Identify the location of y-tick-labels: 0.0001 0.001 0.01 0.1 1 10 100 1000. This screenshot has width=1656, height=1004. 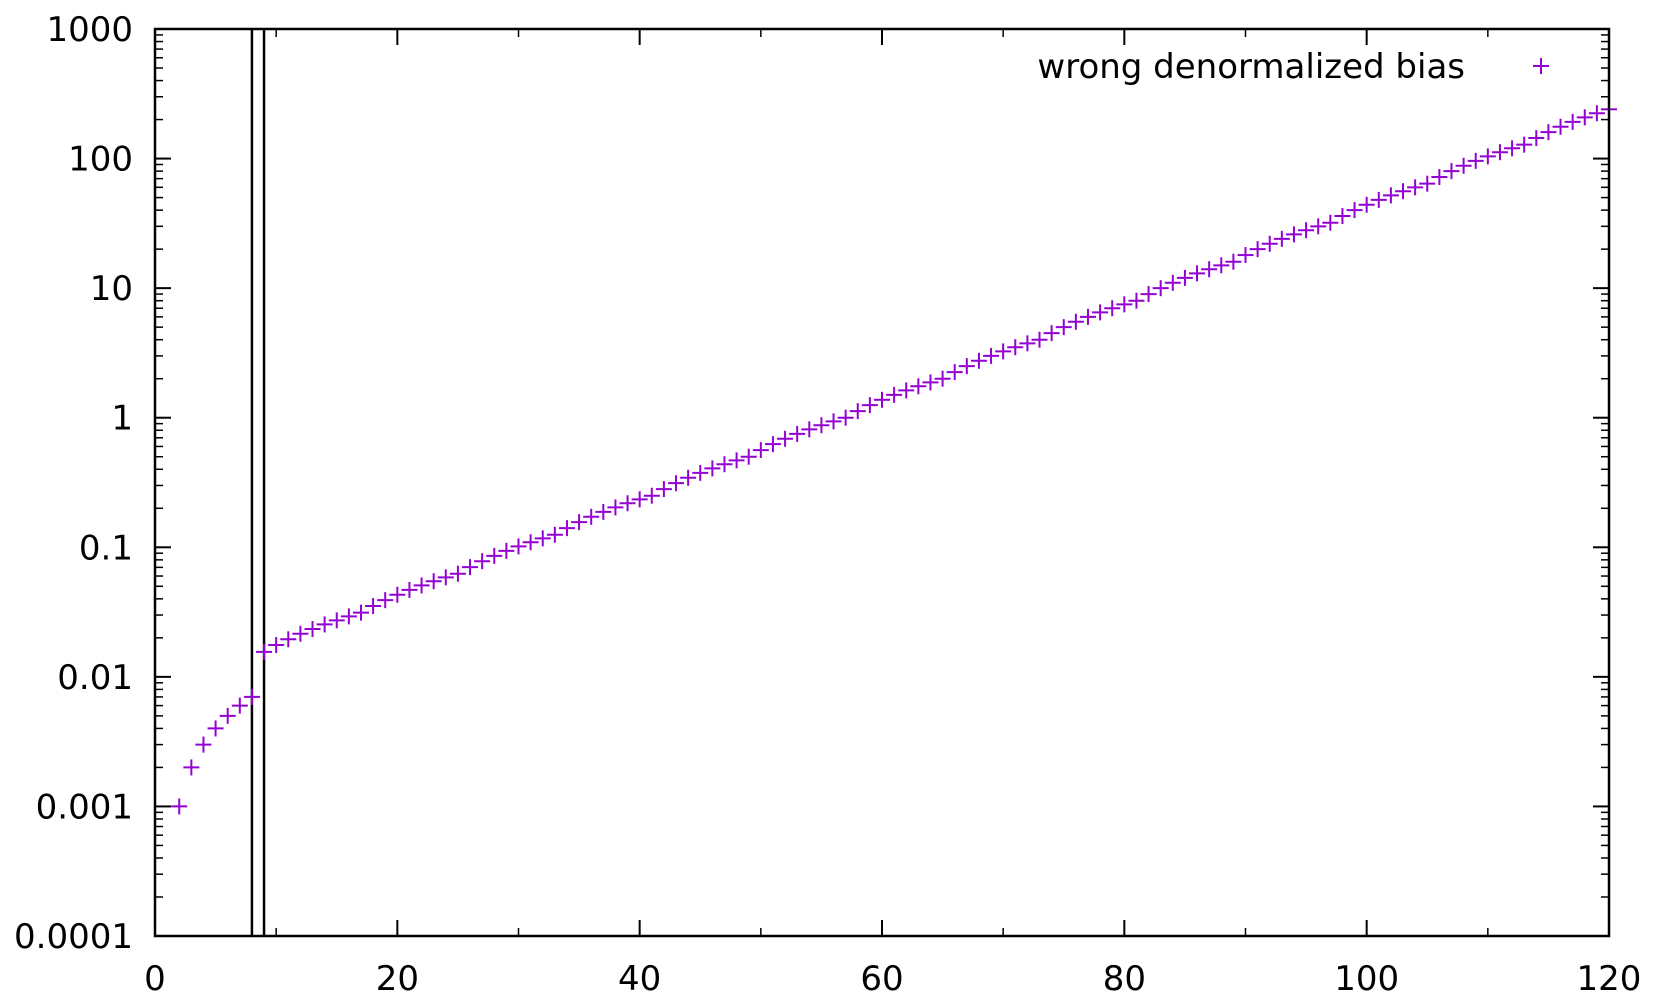
(73, 483).